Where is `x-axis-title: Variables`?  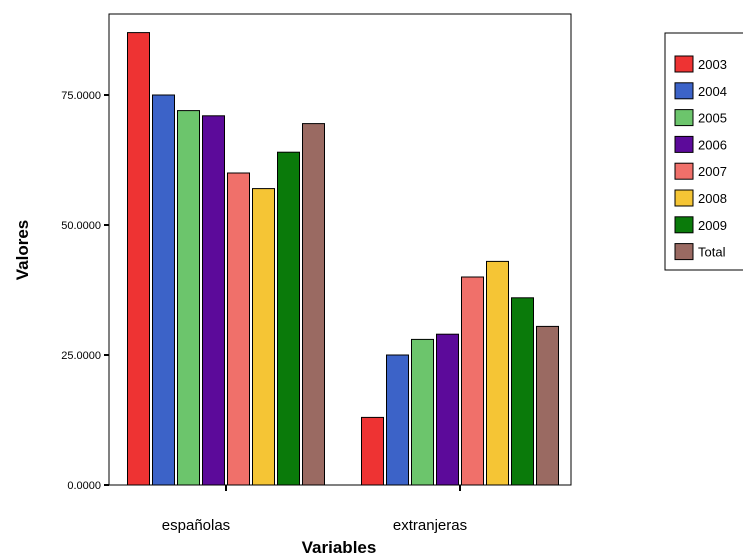 x-axis-title: Variables is located at coordinates (339, 546).